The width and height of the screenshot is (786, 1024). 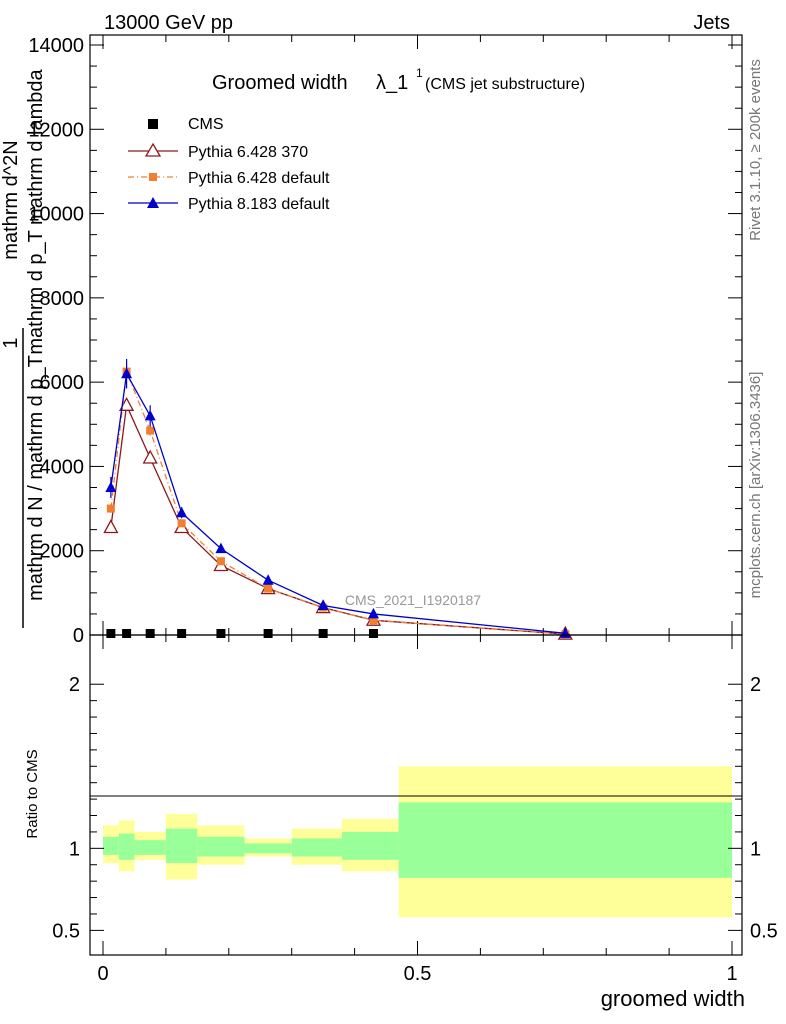 I want to click on x-tick-label: 0, so click(x=102, y=974).